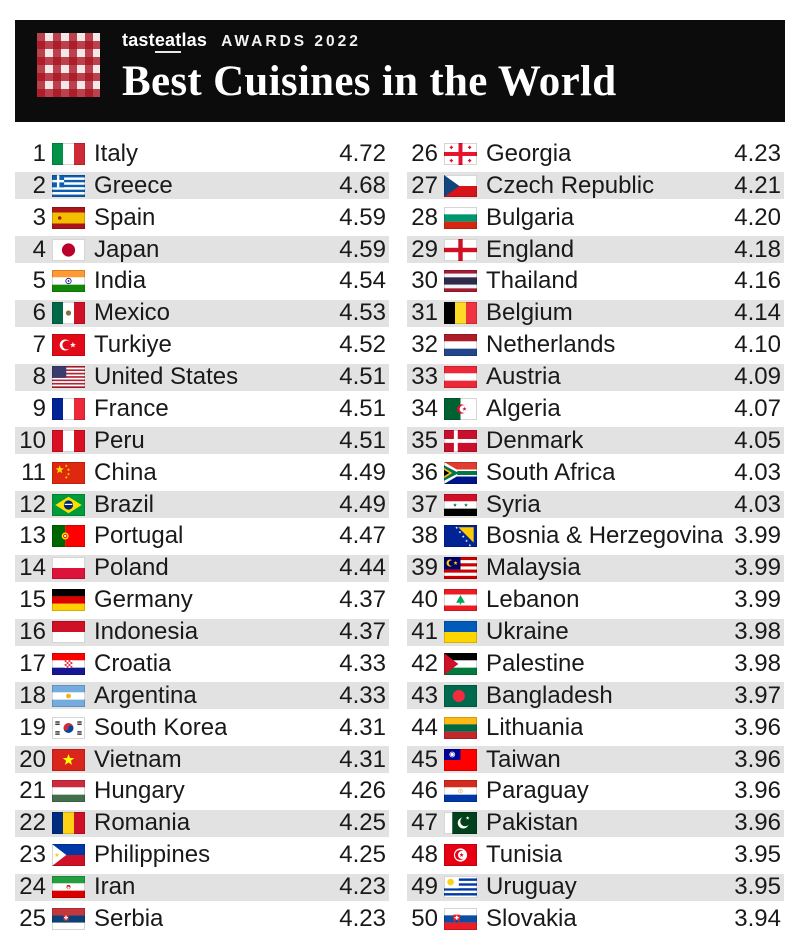  I want to click on rank: 2, so click(39, 185).